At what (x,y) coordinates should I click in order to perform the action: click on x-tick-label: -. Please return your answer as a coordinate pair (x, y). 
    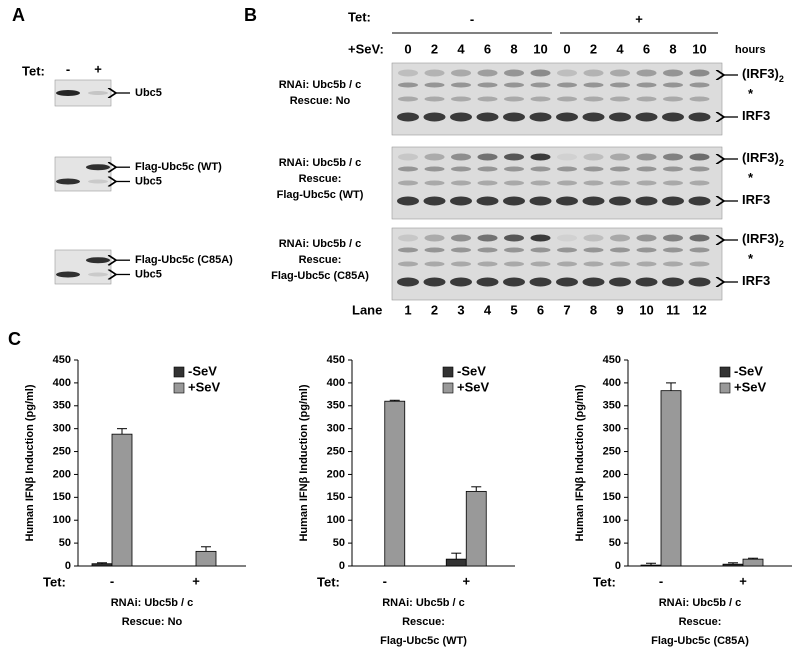
    Looking at the image, I should click on (385, 580).